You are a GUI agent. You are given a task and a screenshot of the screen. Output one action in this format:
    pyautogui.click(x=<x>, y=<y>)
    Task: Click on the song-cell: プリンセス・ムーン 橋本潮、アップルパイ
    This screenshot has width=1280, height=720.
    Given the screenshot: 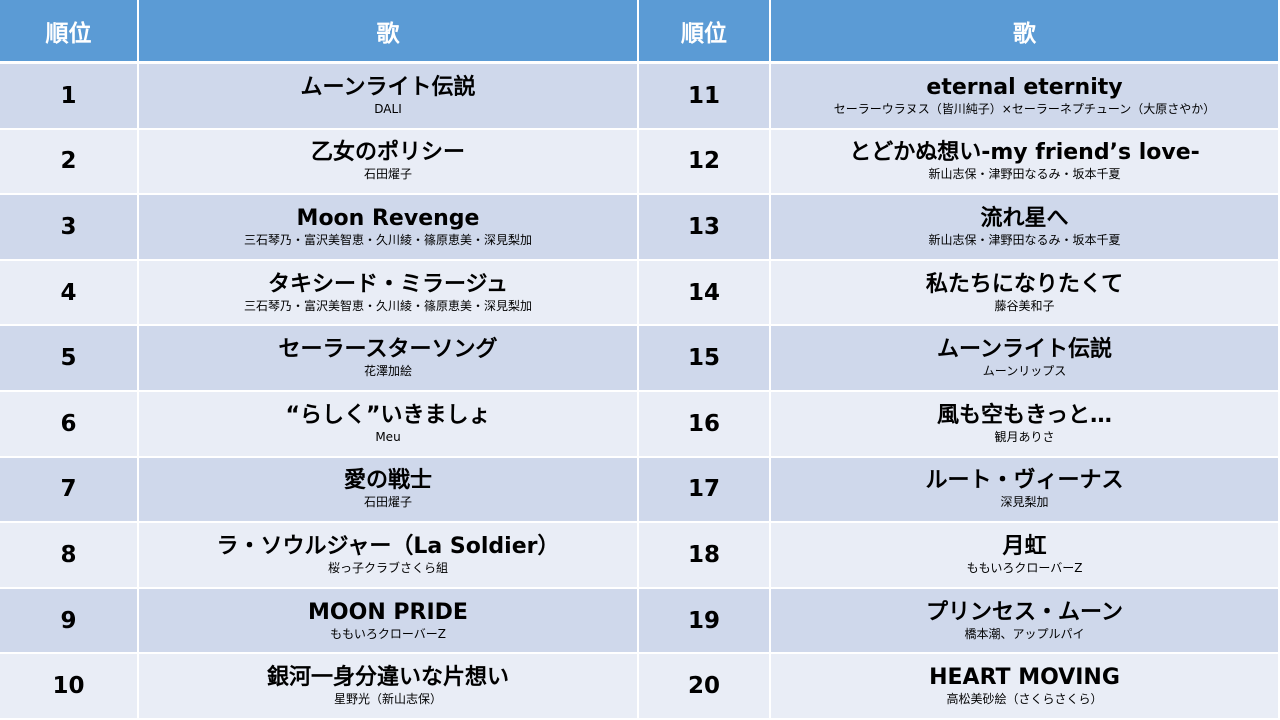 What is the action you would take?
    pyautogui.click(x=1025, y=621)
    